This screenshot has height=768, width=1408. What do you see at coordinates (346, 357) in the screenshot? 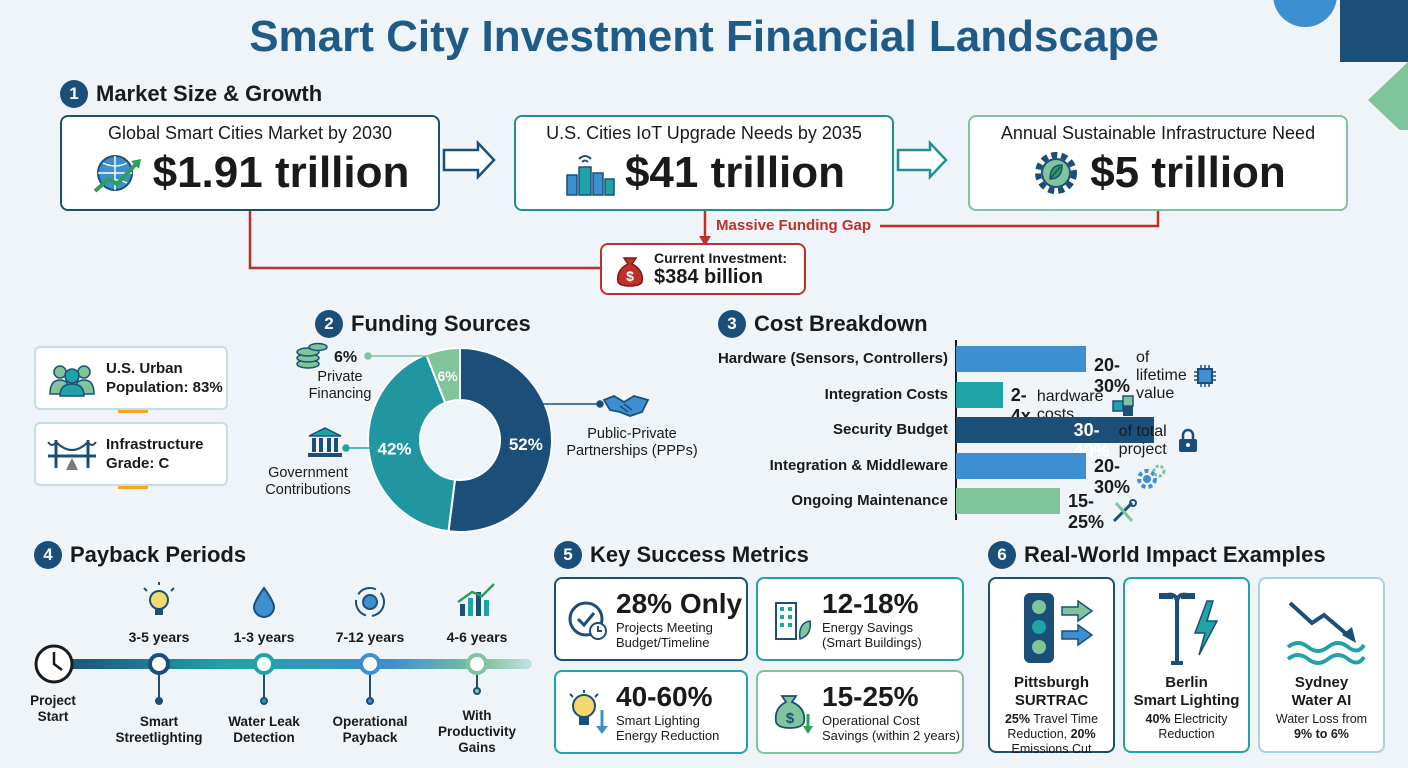
I see `private-financing-pct: 6%` at bounding box center [346, 357].